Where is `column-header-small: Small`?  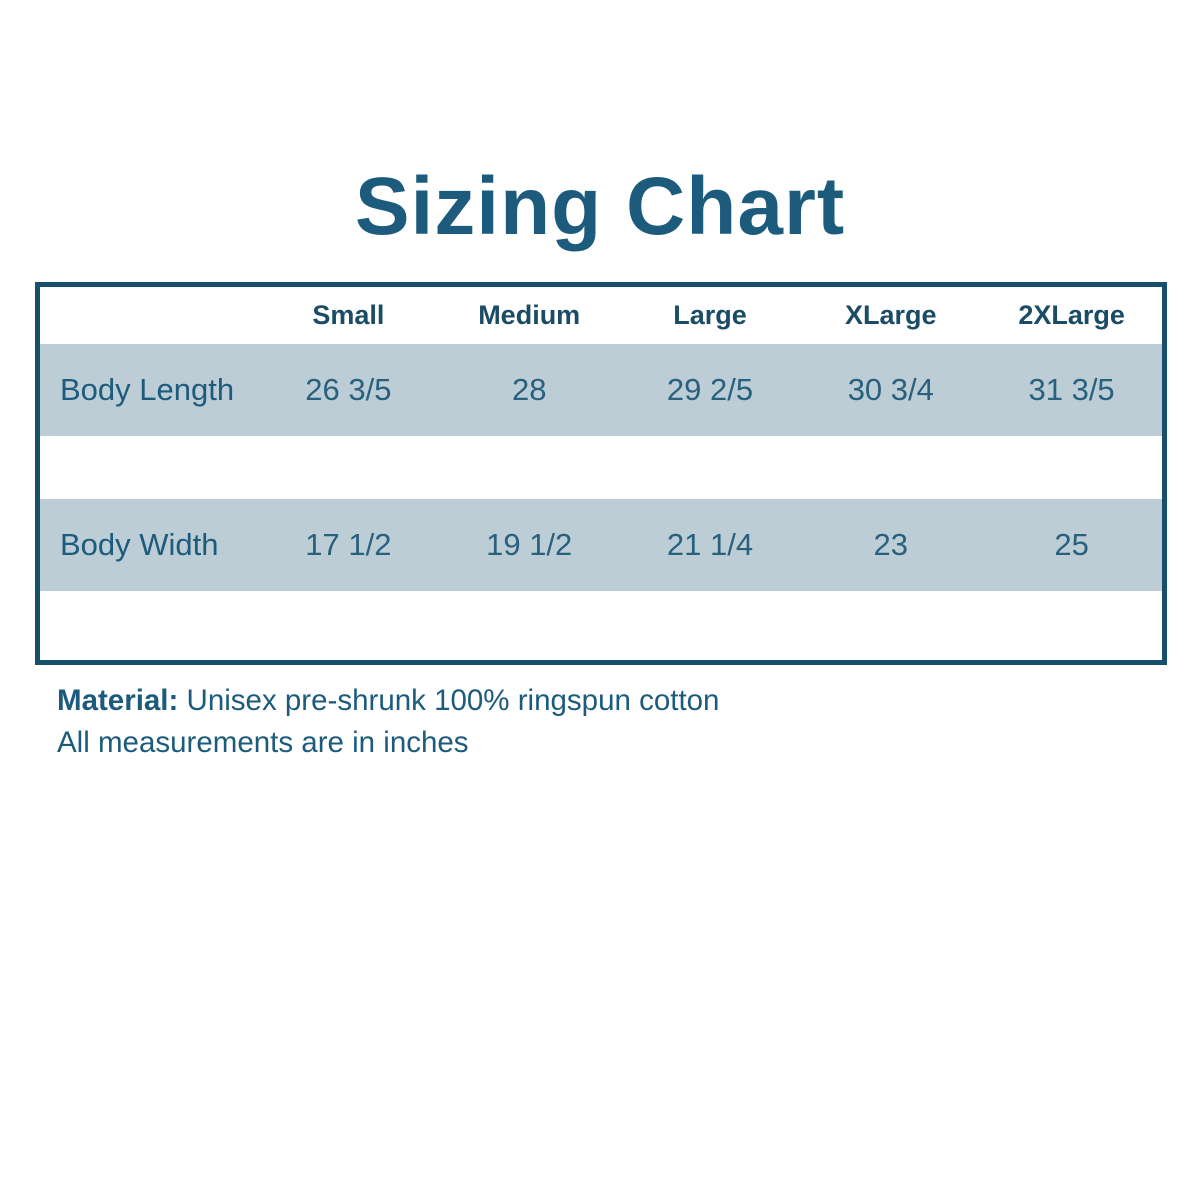
column-header-small: Small is located at coordinates (348, 315).